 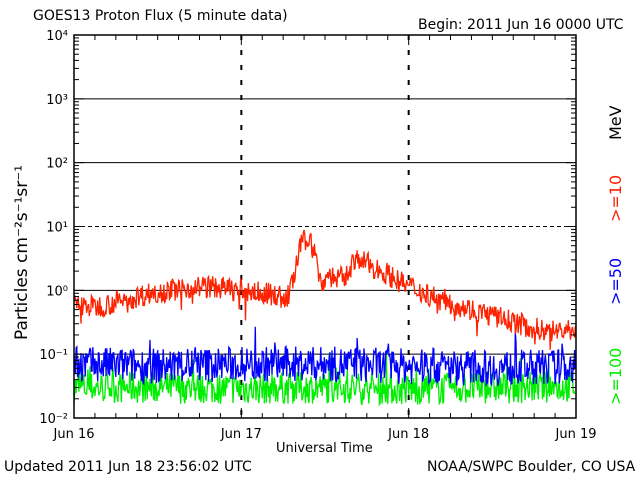 What do you see at coordinates (615, 198) in the screenshot?
I see `legend-label-10mev: >=10` at bounding box center [615, 198].